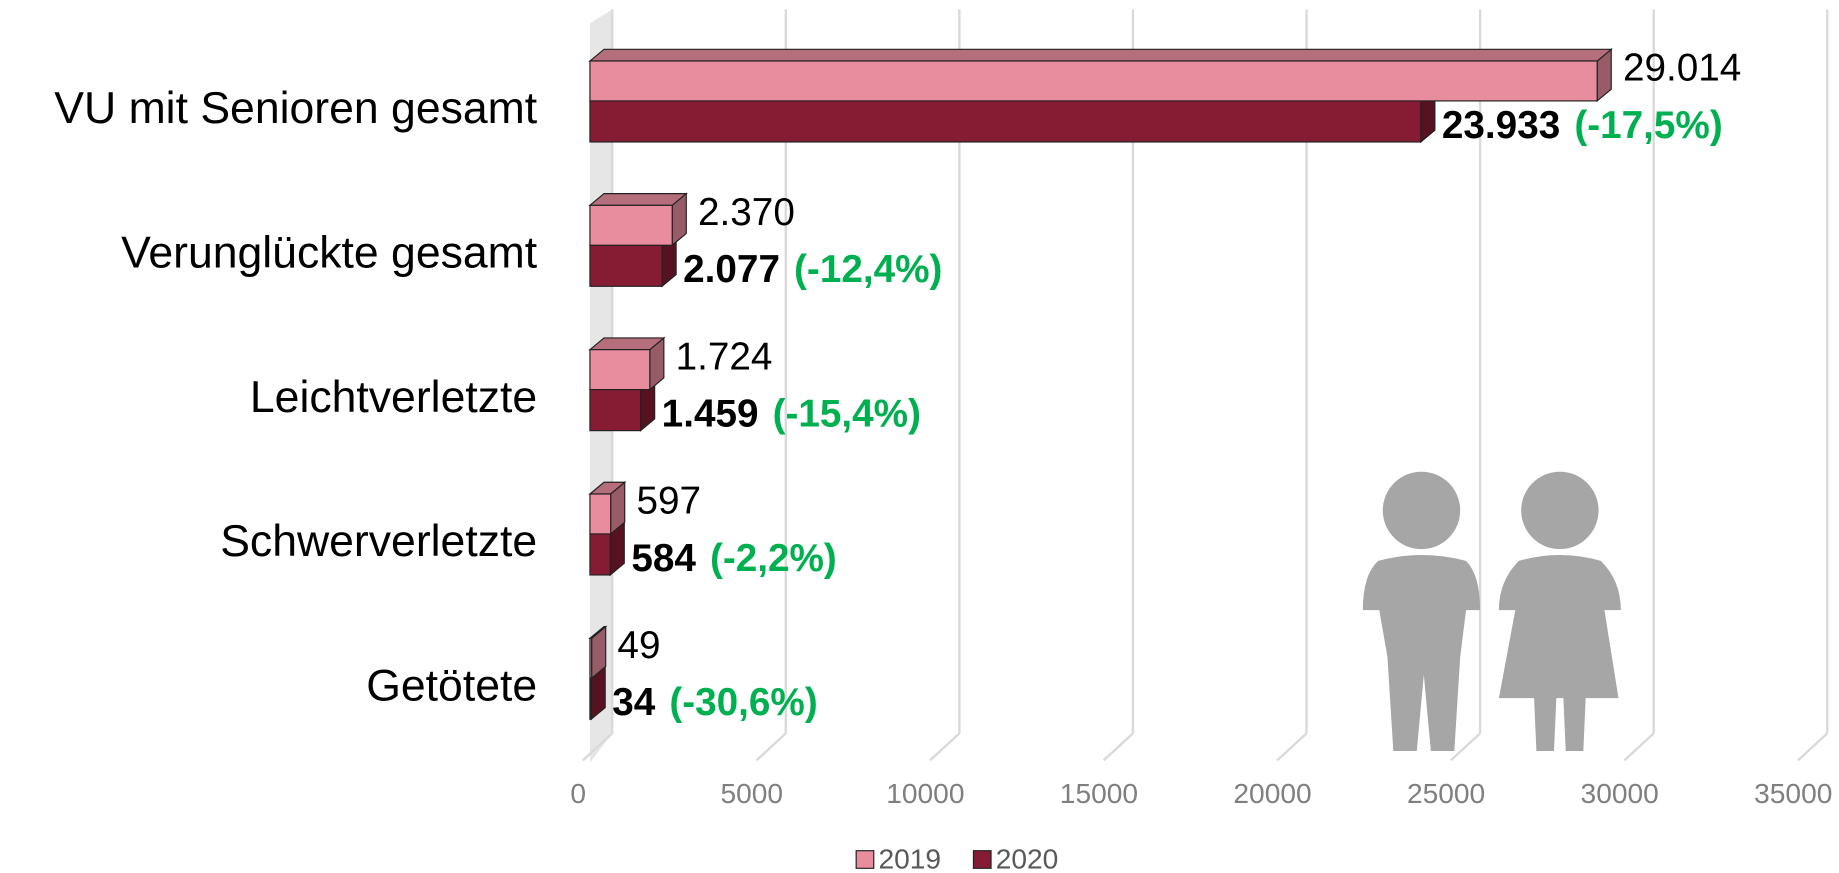  I want to click on value-label-group: 23.933 (-17,5%), so click(1582, 125).